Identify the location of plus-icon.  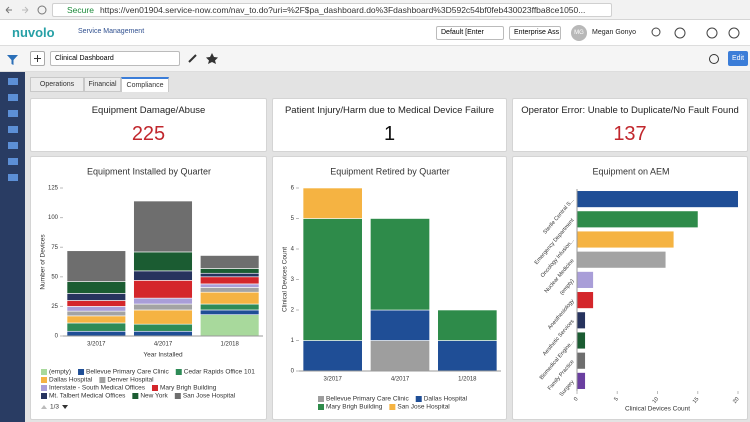
(37, 58).